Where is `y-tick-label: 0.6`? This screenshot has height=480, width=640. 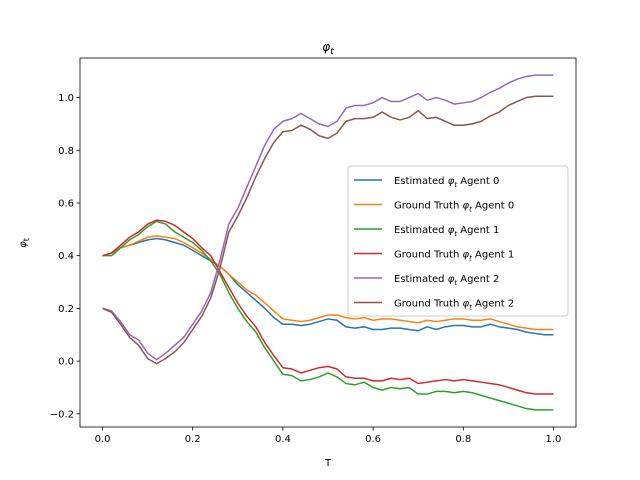 y-tick-label: 0.6 is located at coordinates (66, 203).